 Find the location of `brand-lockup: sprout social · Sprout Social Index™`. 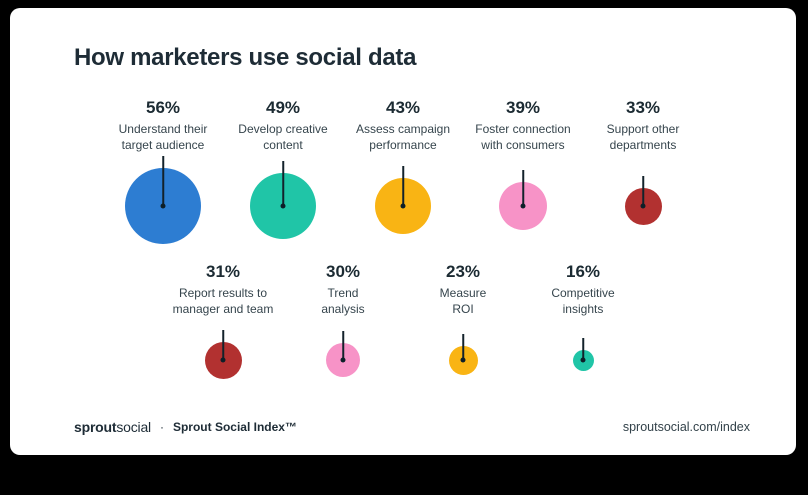

brand-lockup: sprout social · Sprout Social Index™ is located at coordinates (185, 427).